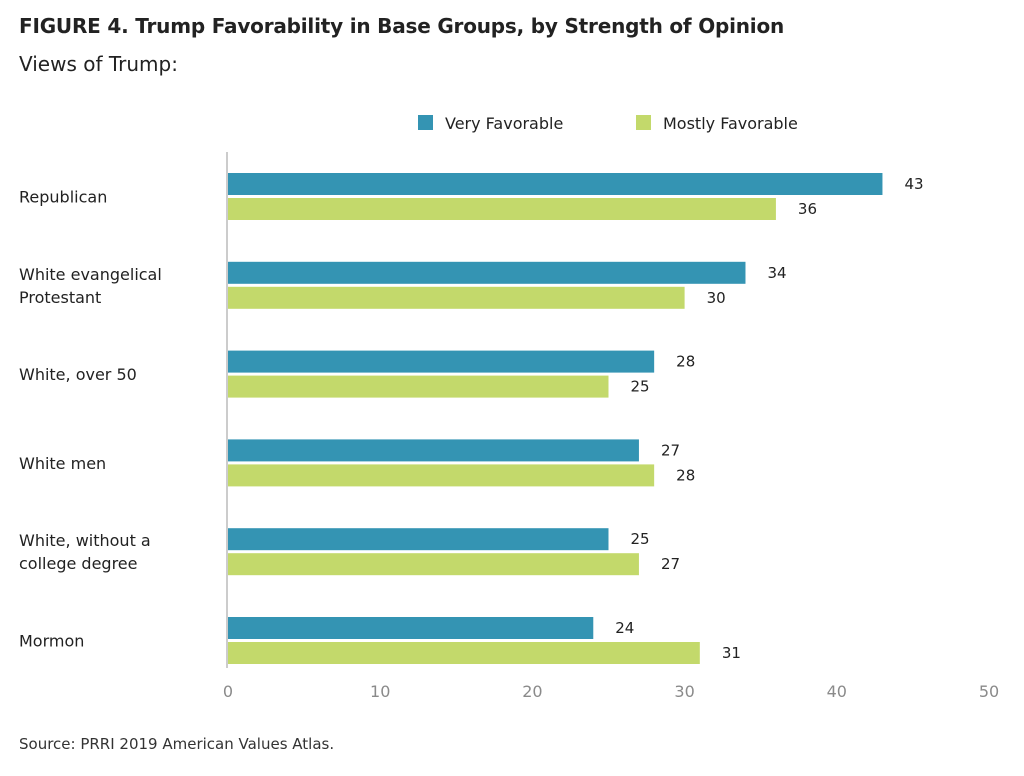 This screenshot has width=1024, height=776. Describe the element at coordinates (425, 122) in the screenshot. I see `legend-swatch-very-favorable` at that location.